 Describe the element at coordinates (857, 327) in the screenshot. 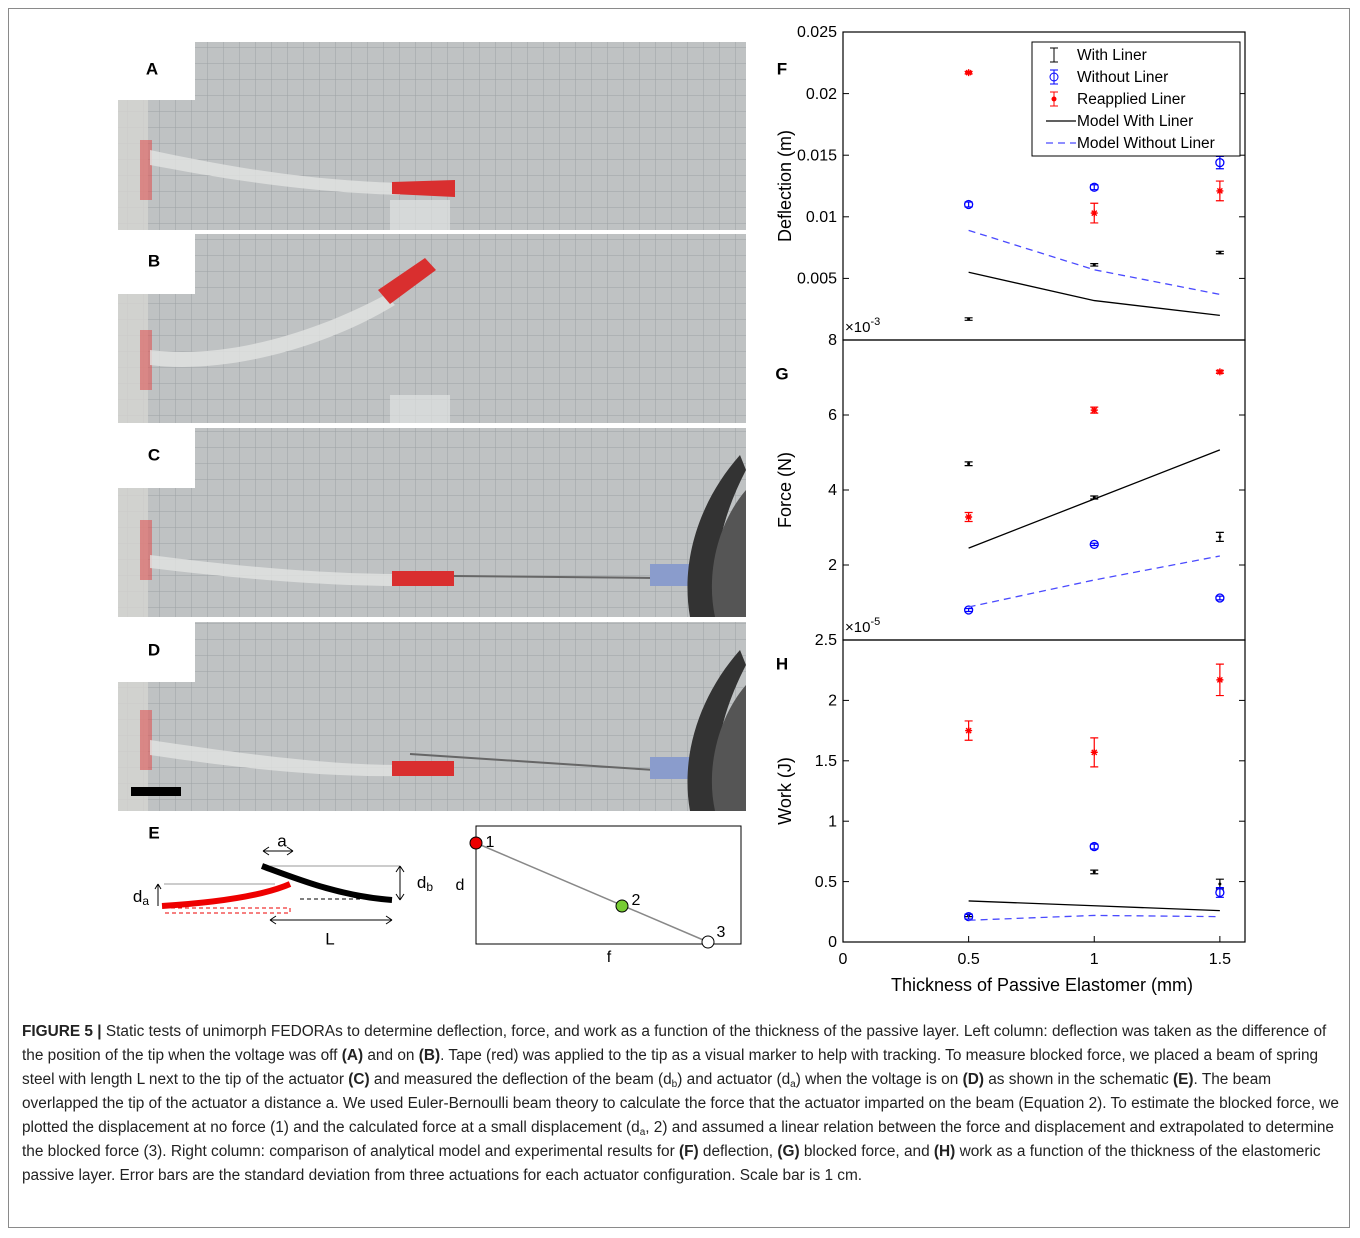

I see `multiplier-base: ×10` at that location.